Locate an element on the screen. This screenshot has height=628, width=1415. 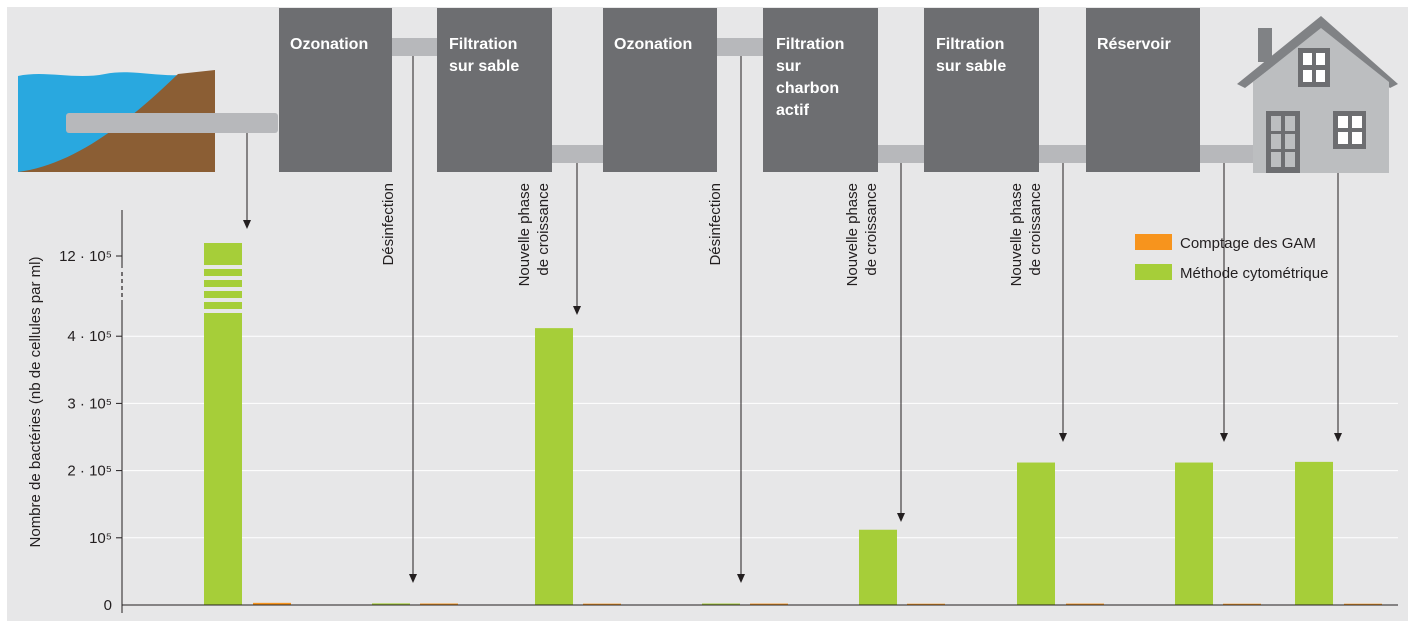
legend: Comptage des GAM Méthode cytométrique is located at coordinates (1231, 258).